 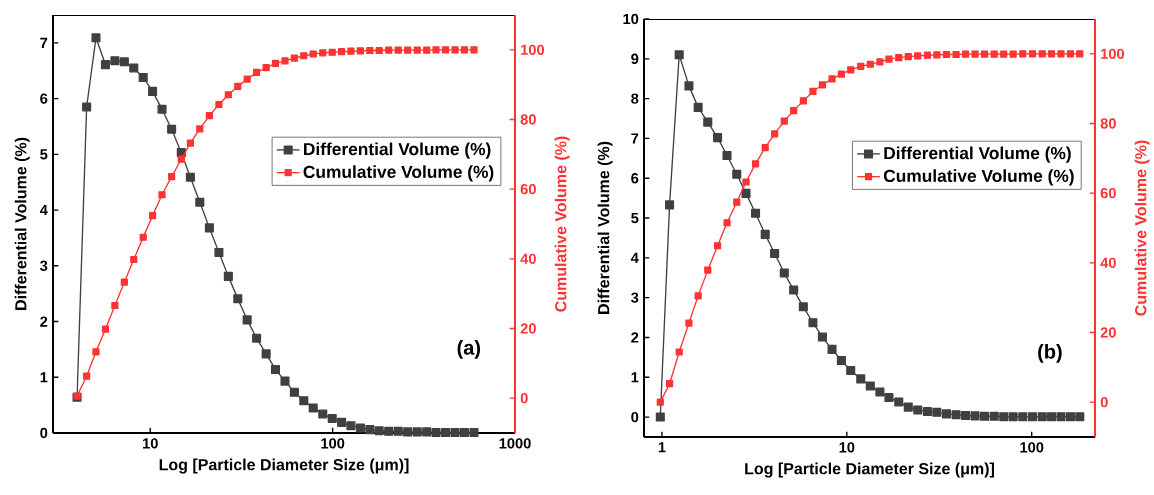 I want to click on x-tick-label: 1, so click(x=662, y=447).